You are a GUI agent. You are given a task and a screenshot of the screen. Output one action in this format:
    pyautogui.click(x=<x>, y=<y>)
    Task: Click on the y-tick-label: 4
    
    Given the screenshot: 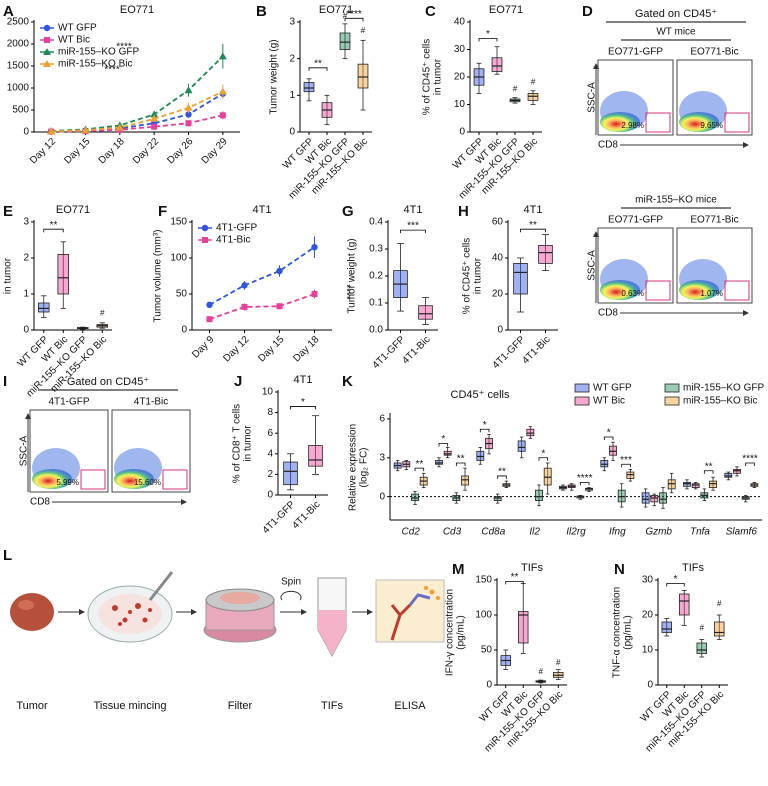 What is the action you would take?
    pyautogui.click(x=270, y=453)
    